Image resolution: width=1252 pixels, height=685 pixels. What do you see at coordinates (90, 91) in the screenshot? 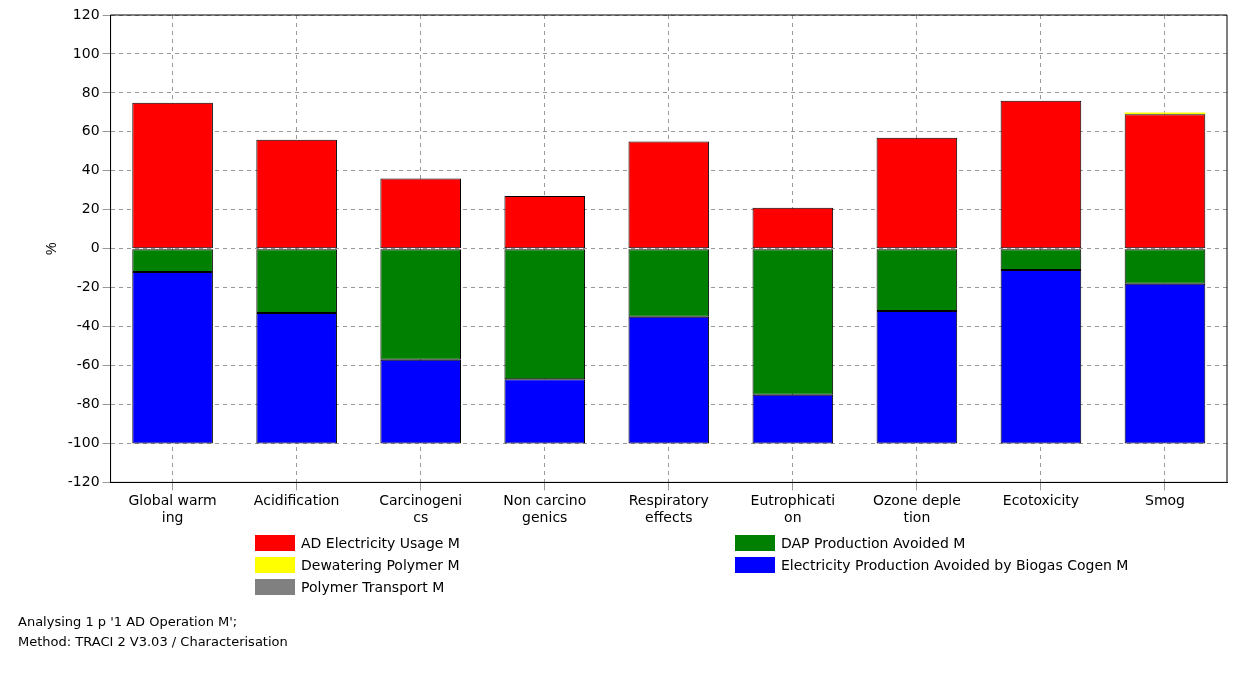
I see `y-tick-label: 80` at bounding box center [90, 91].